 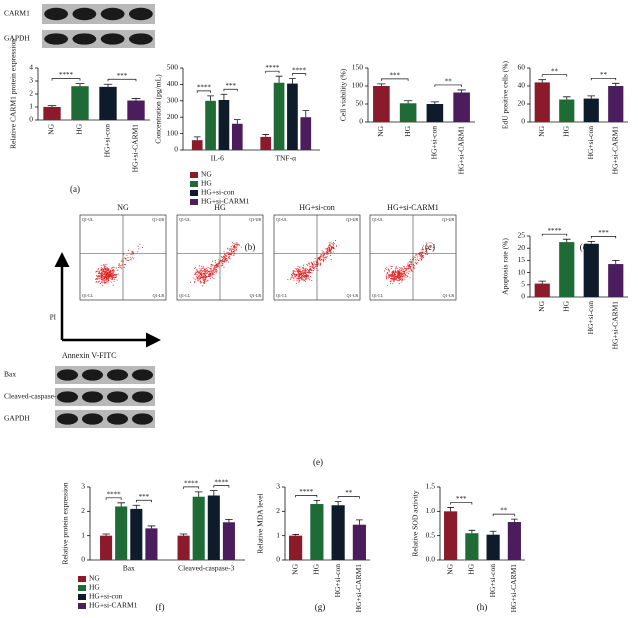 What do you see at coordinates (343, 94) in the screenshot?
I see `y-axis-label: Cell viability (%)` at bounding box center [343, 94].